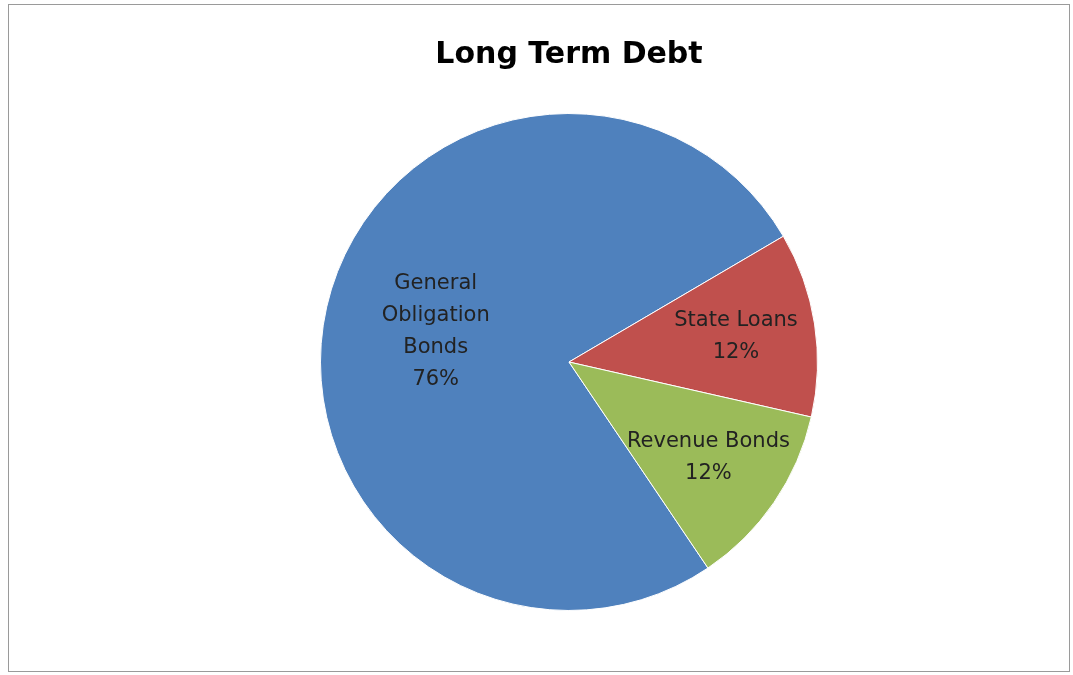 The height and width of the screenshot is (675, 1073). I want to click on slice-label: State Loans, so click(736, 318).